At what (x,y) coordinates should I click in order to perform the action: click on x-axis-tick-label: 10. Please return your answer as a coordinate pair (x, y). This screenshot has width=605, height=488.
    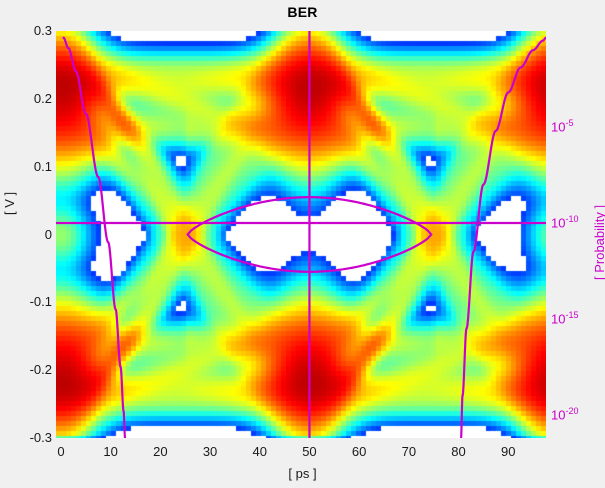
    Looking at the image, I should click on (110, 451).